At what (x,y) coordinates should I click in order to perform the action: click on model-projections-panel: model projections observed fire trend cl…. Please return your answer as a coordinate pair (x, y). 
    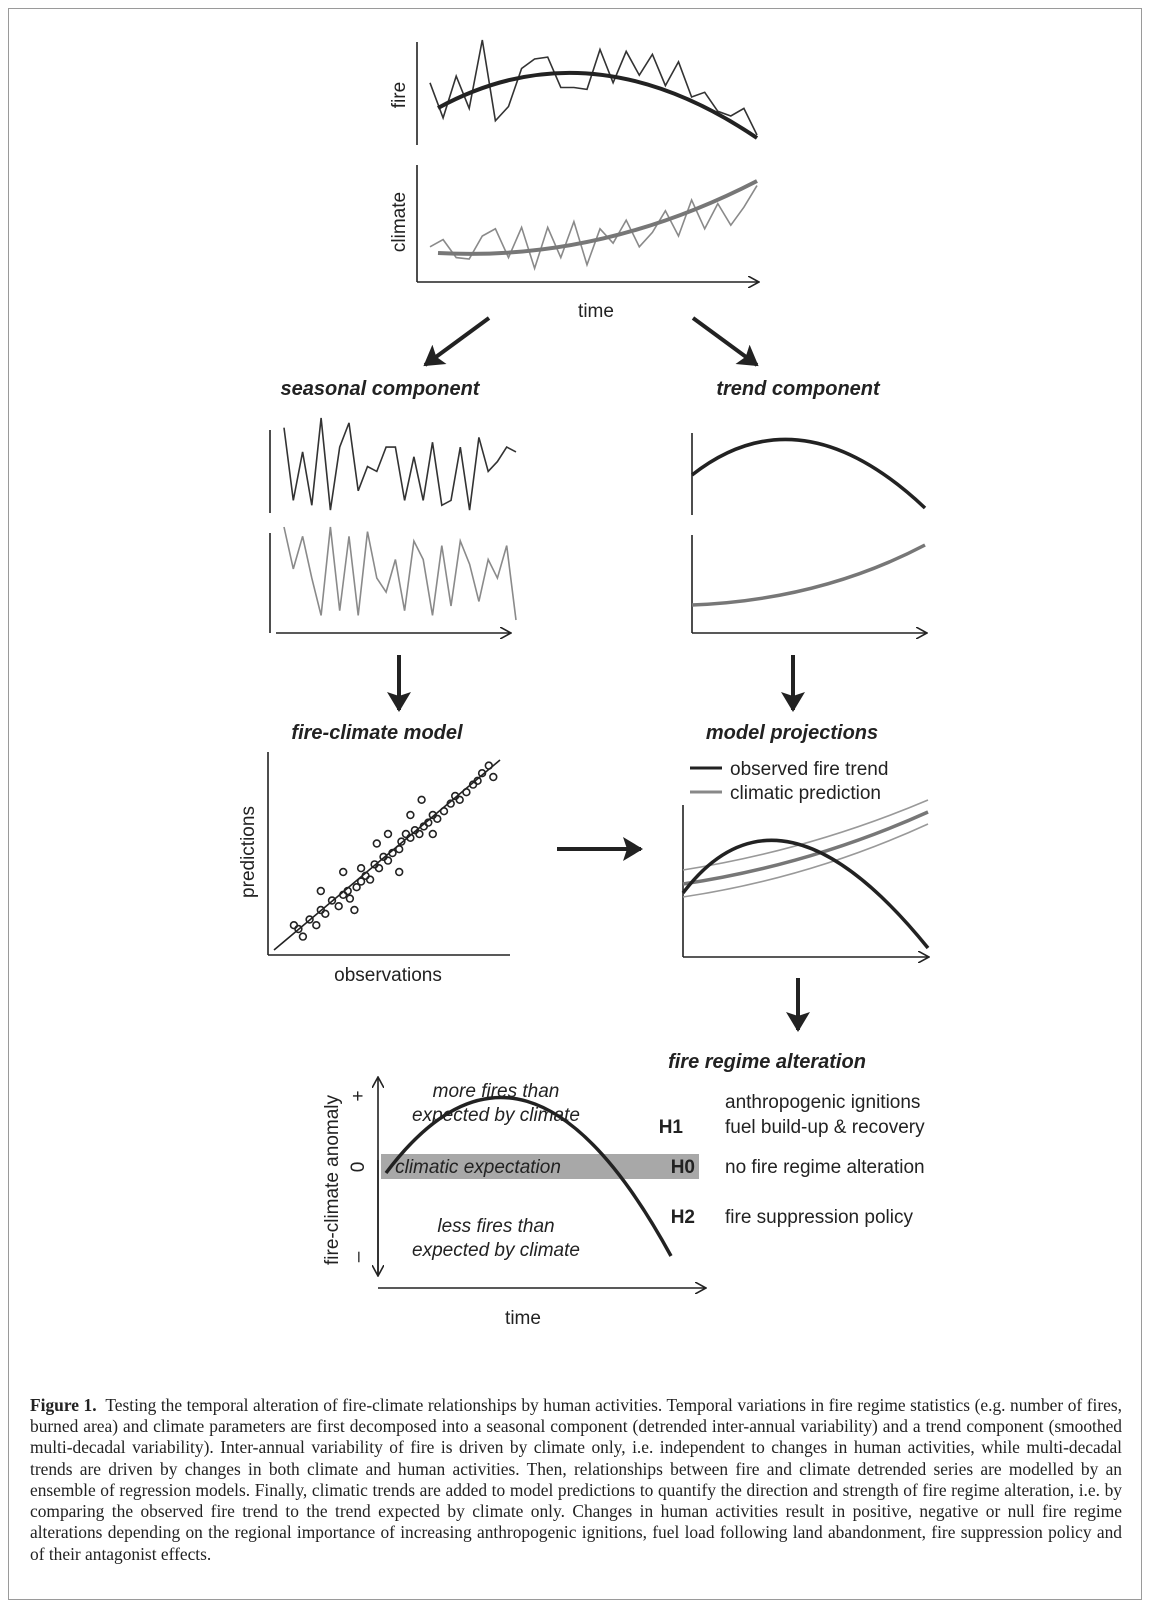
    Looking at the image, I should click on (805, 839).